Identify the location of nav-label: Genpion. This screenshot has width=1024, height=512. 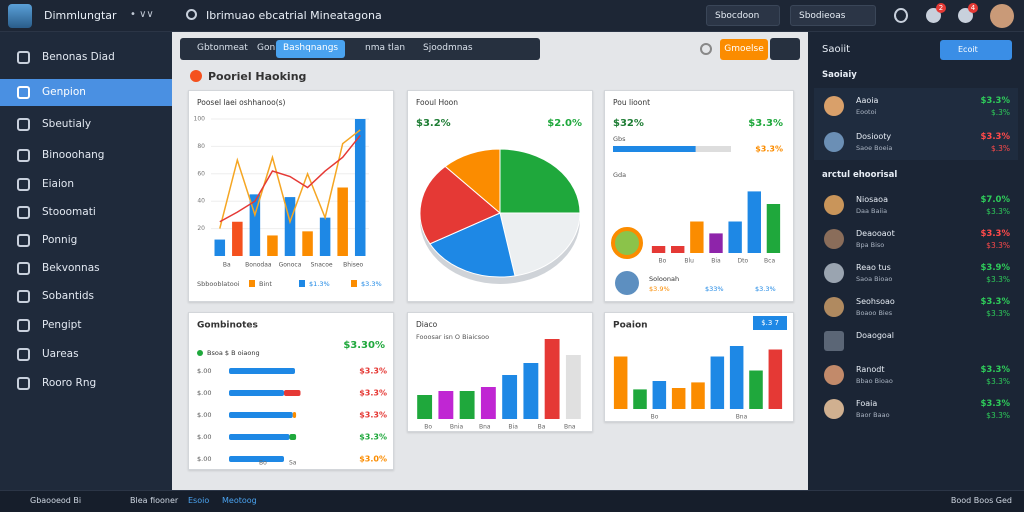
(64, 92).